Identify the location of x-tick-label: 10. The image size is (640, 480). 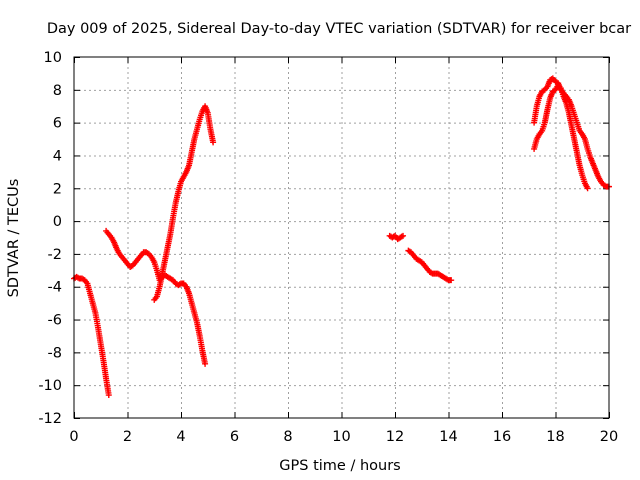
(341, 437).